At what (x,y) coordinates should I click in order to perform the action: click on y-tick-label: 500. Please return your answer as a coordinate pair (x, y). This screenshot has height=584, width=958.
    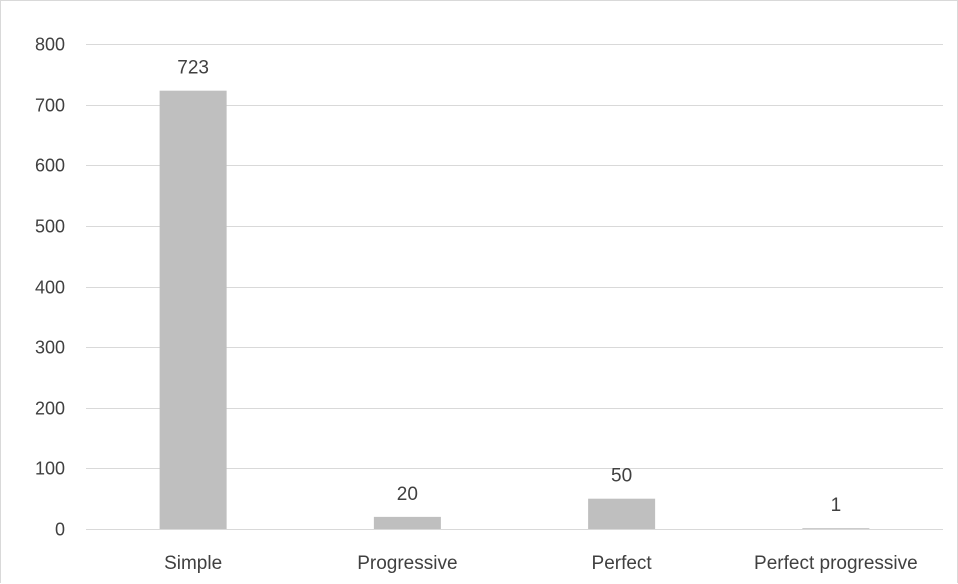
    Looking at the image, I should click on (50, 227).